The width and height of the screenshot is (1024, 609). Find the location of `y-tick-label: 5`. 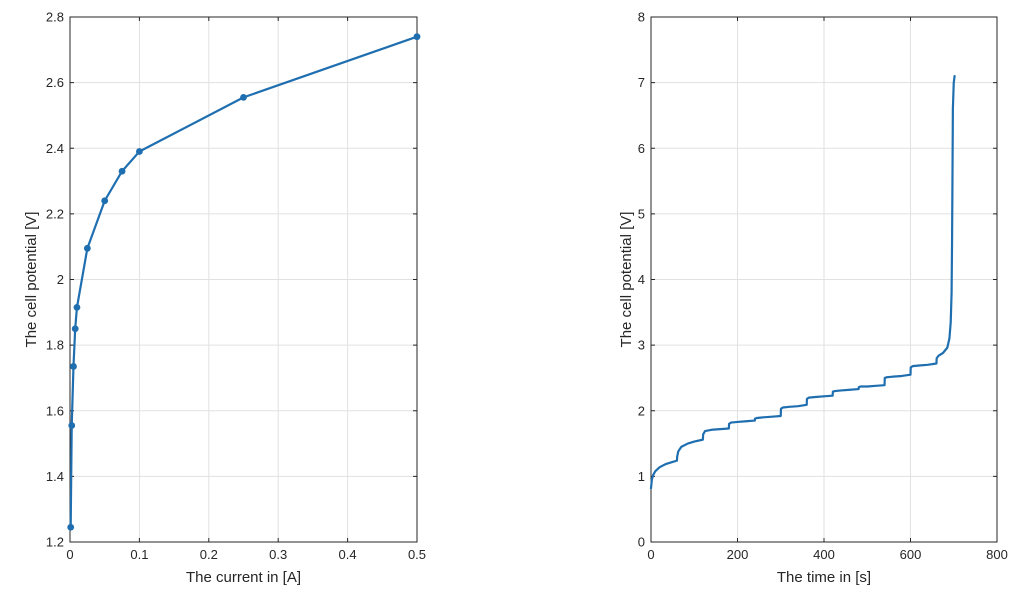

y-tick-label: 5 is located at coordinates (641, 213).